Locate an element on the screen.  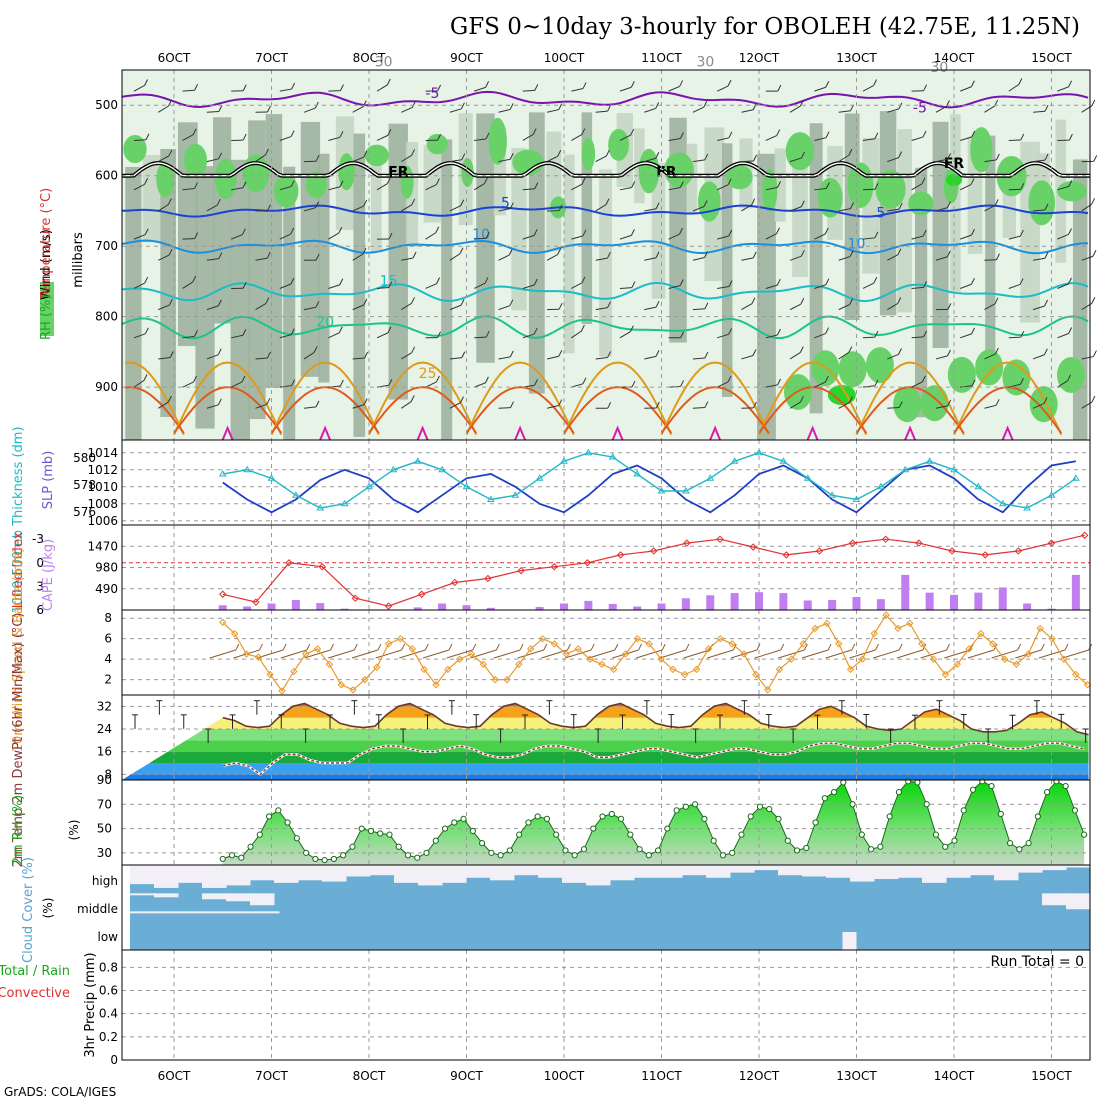
wind-speed-panel: 2 4 6 8 is located at coordinates (598, 652).